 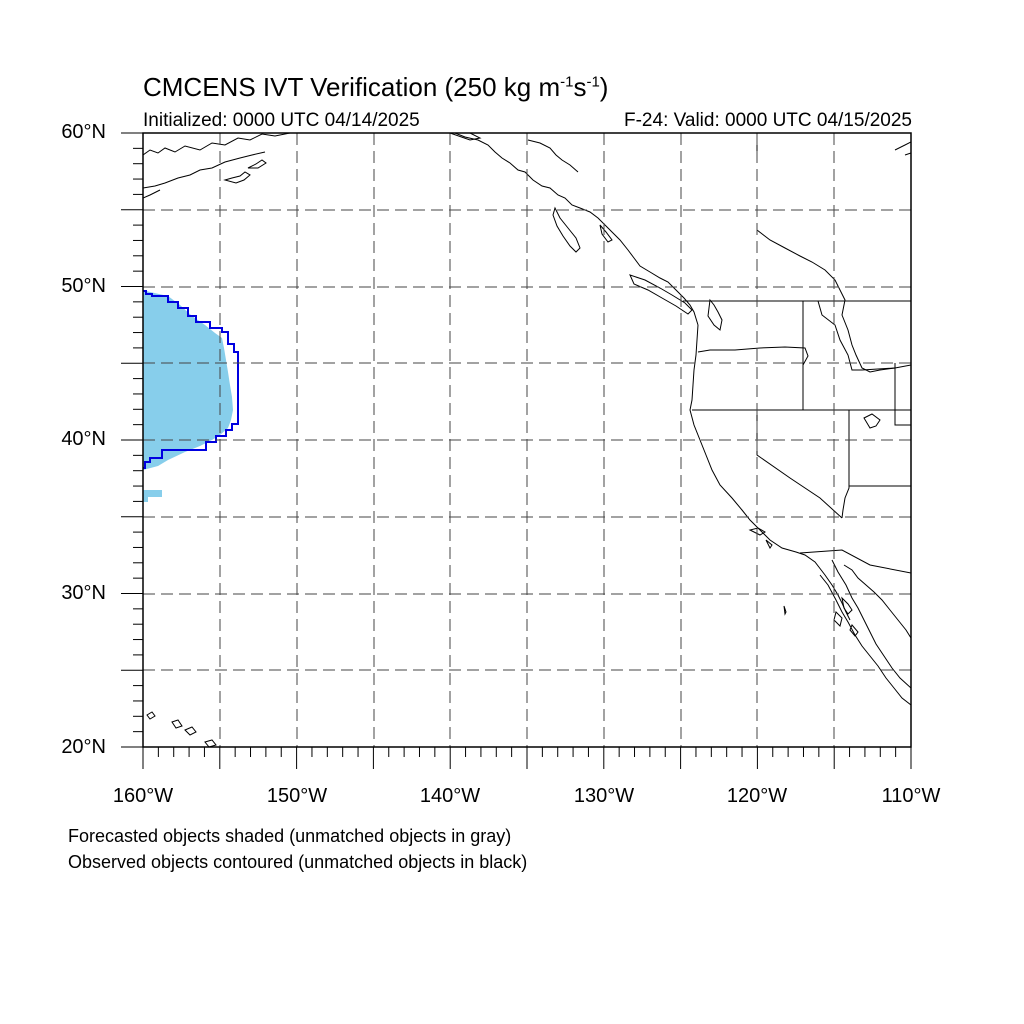 I want to click on lat-label: 20°N, so click(x=83, y=747).